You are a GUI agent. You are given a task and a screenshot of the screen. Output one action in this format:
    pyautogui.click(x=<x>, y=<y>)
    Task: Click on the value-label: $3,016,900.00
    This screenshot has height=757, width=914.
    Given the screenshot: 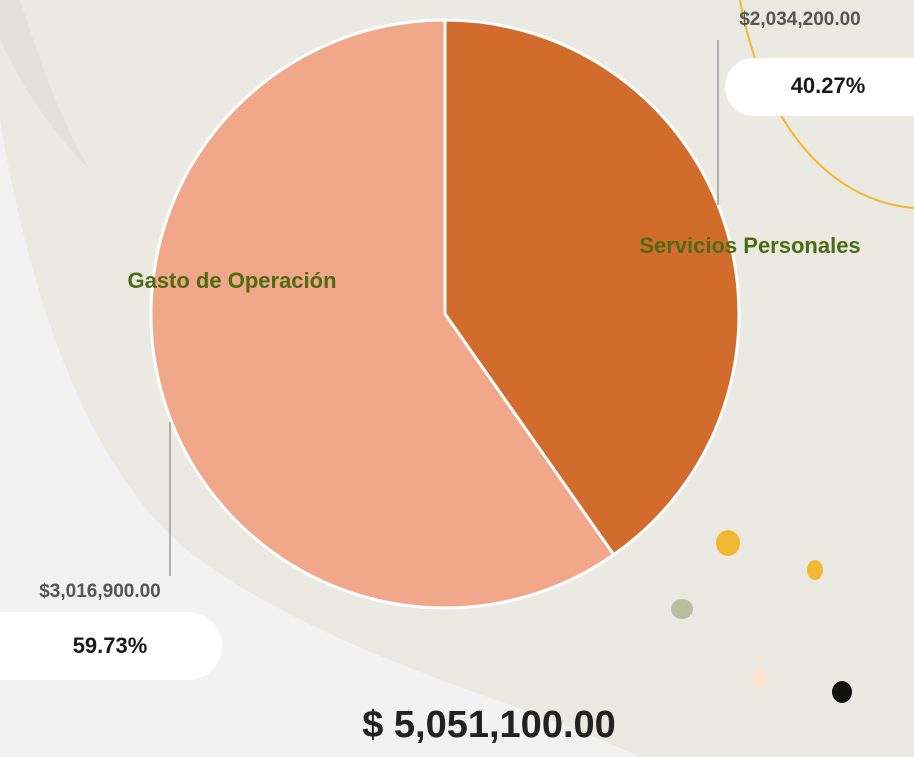 What is the action you would take?
    pyautogui.click(x=100, y=591)
    